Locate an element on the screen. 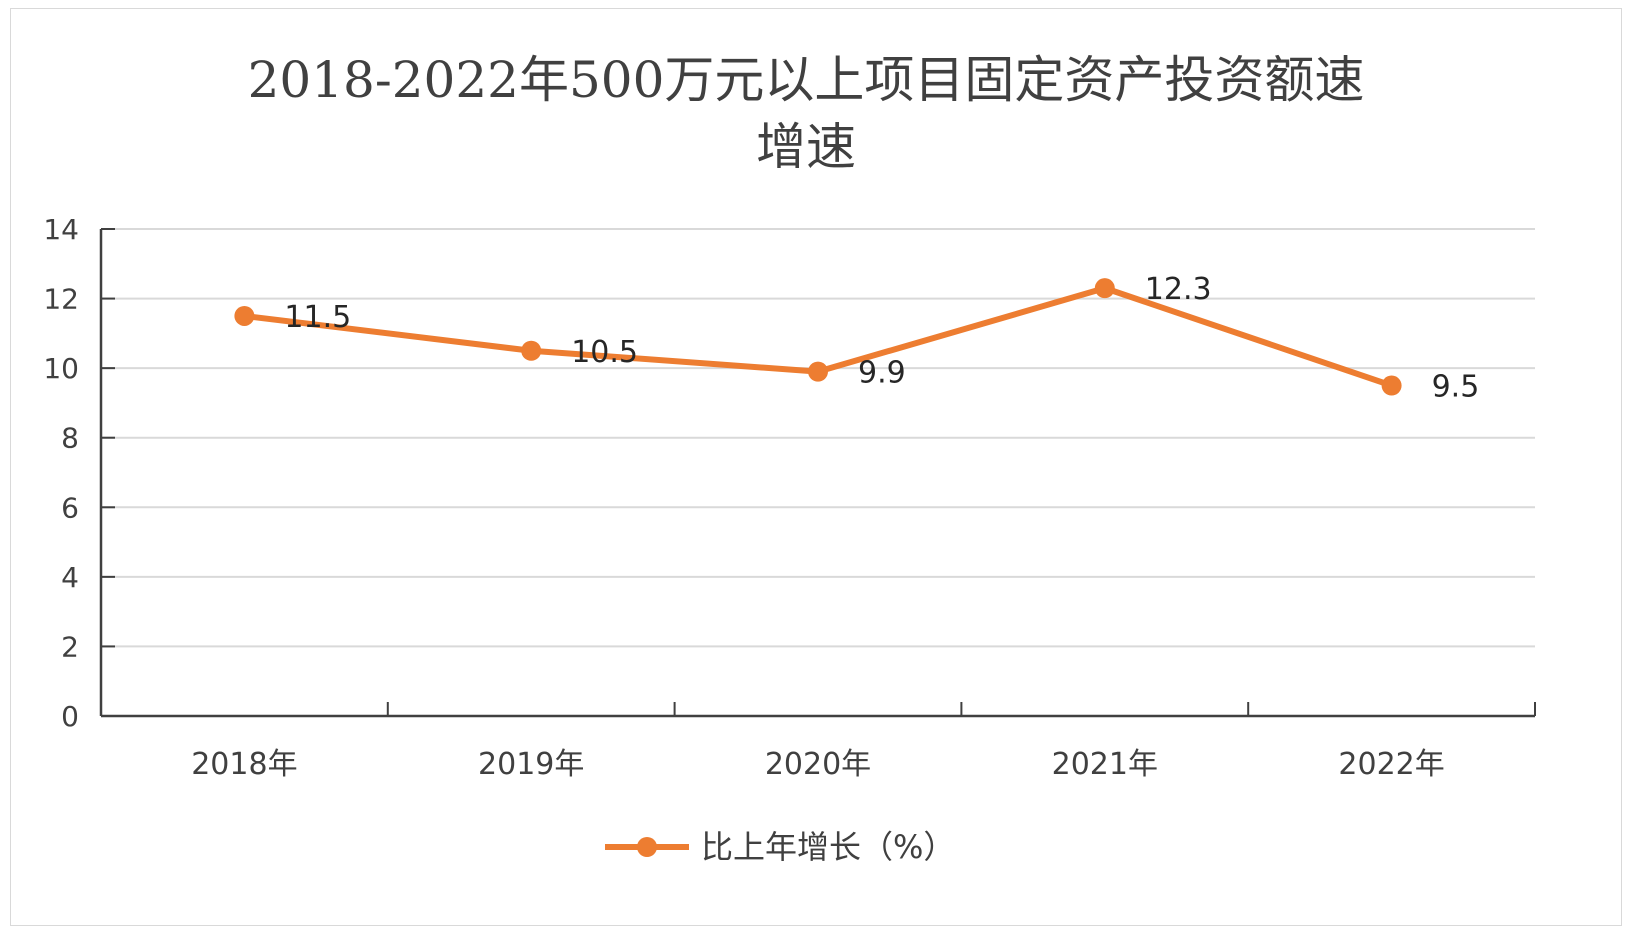  chart-title-line-2: 增速 is located at coordinates (806, 147).